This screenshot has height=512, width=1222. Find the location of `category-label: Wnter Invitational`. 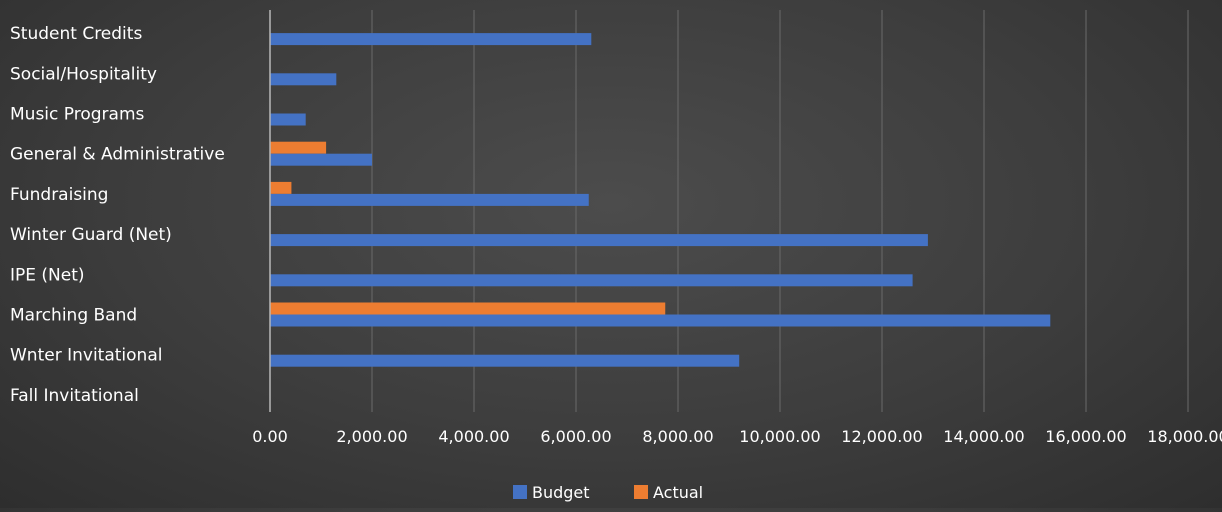

category-label: Wnter Invitational is located at coordinates (86, 356).